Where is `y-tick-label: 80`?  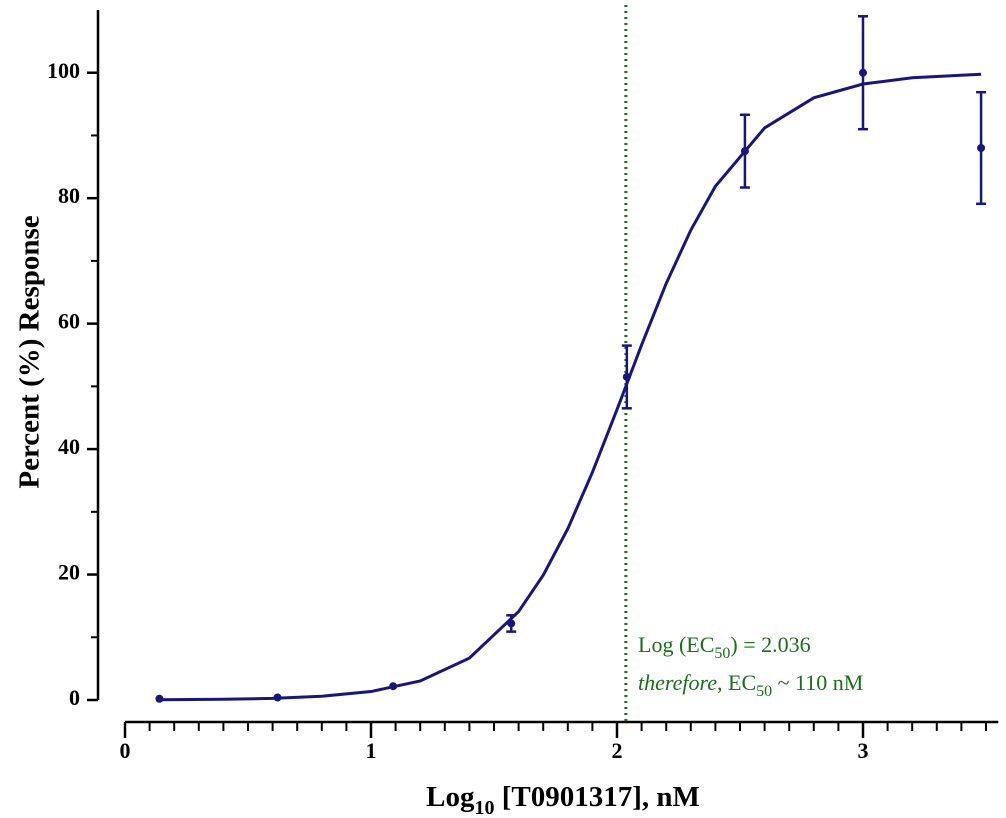
y-tick-label: 80 is located at coordinates (69, 195).